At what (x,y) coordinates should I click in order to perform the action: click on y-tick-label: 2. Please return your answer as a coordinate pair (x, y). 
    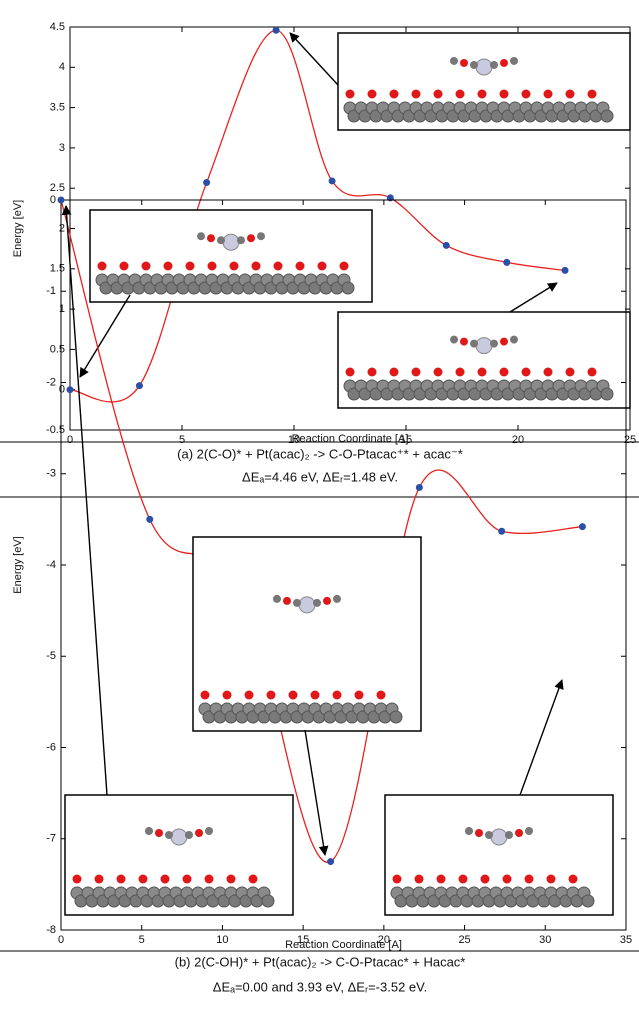
    Looking at the image, I should click on (62, 228).